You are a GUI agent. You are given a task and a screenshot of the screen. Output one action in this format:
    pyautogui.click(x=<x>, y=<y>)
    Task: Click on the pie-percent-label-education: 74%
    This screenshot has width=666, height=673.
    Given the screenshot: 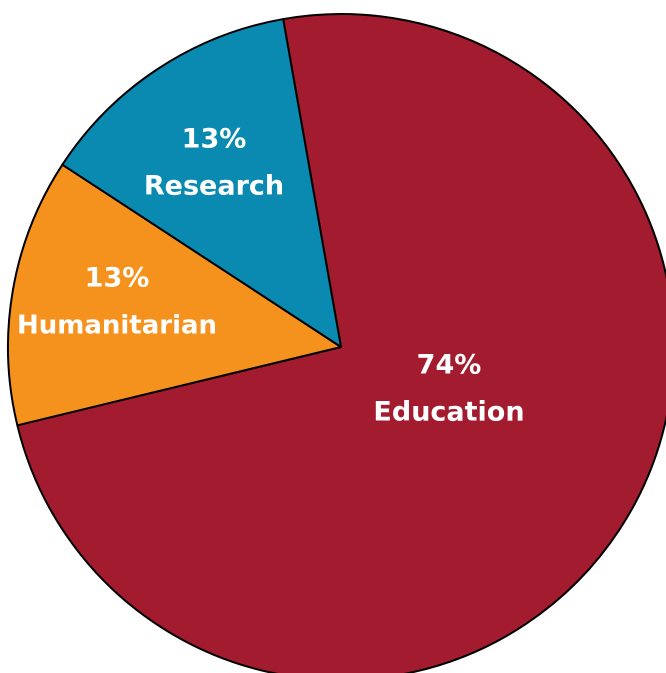 What is the action you would take?
    pyautogui.click(x=449, y=365)
    